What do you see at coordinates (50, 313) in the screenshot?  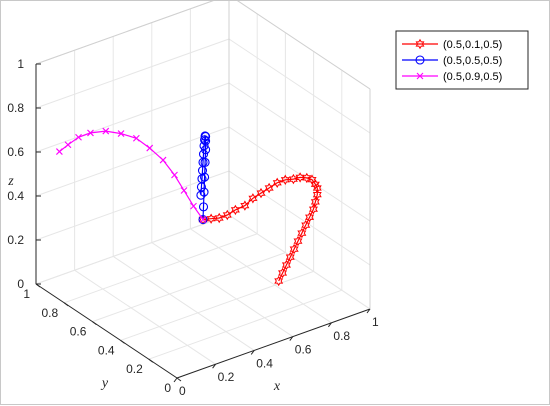 I see `y-tick-label: 0.8` at bounding box center [50, 313].